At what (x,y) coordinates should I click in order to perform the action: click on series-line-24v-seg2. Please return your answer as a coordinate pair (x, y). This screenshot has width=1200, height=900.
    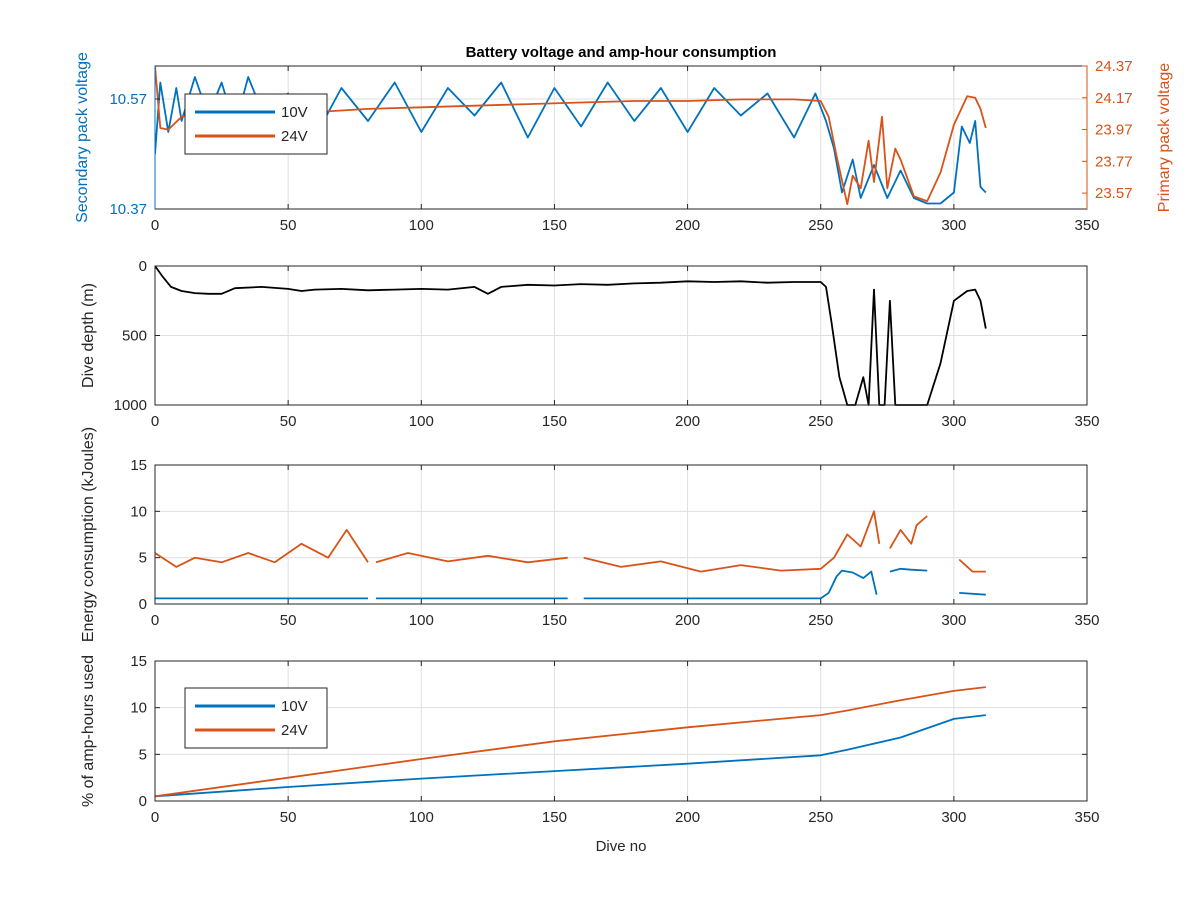
    Looking at the image, I should click on (471, 558).